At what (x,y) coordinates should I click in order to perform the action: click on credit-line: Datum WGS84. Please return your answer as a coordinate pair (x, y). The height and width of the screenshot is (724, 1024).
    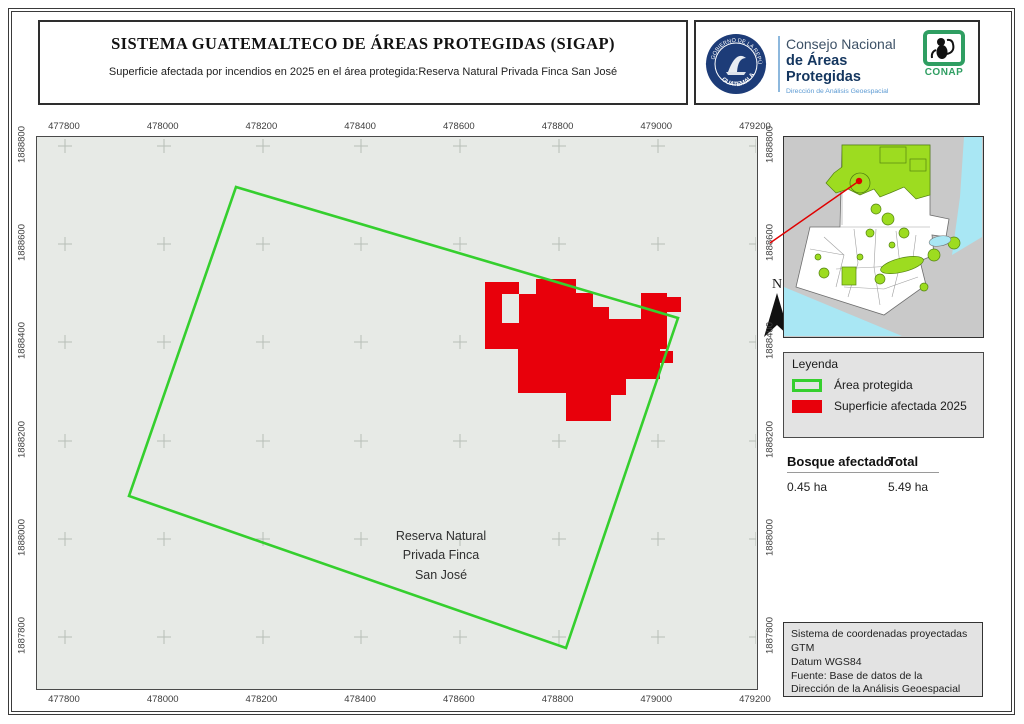
    Looking at the image, I should click on (826, 661).